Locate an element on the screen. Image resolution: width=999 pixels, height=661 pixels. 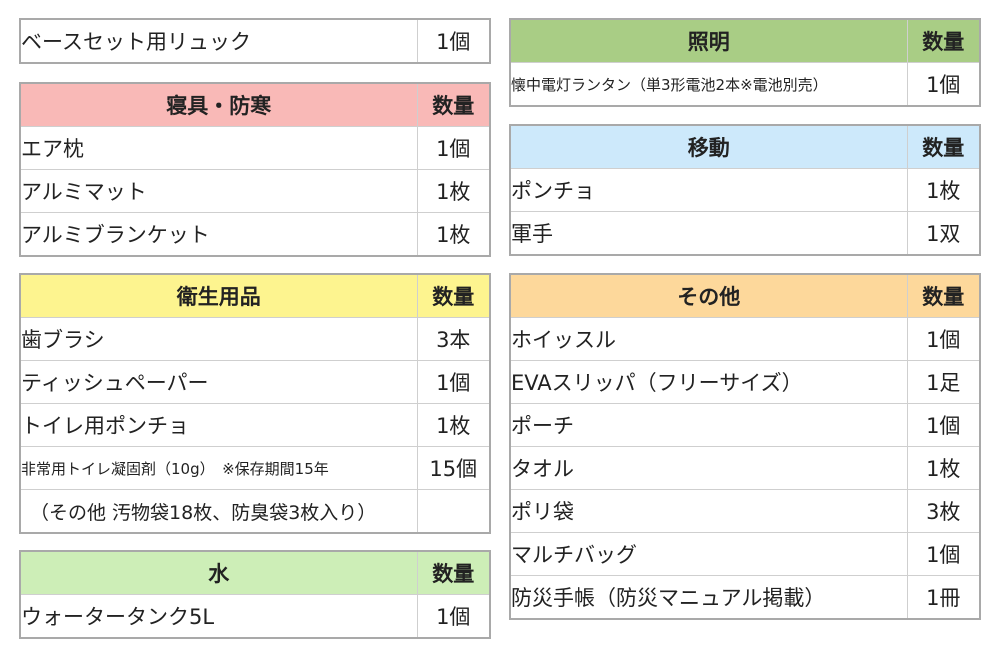
item-name: 非常用トイレ凝固剤（10g） ※保存期間15年 is located at coordinates (218, 468).